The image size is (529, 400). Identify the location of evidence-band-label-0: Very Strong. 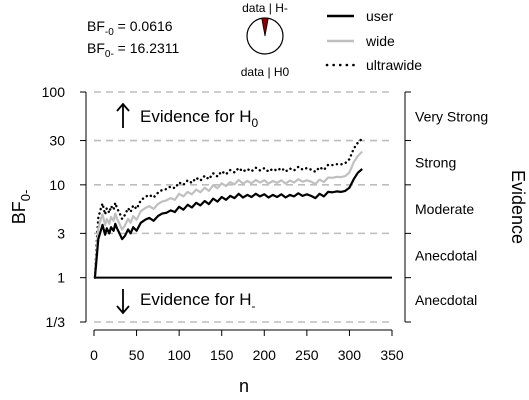
(451, 116).